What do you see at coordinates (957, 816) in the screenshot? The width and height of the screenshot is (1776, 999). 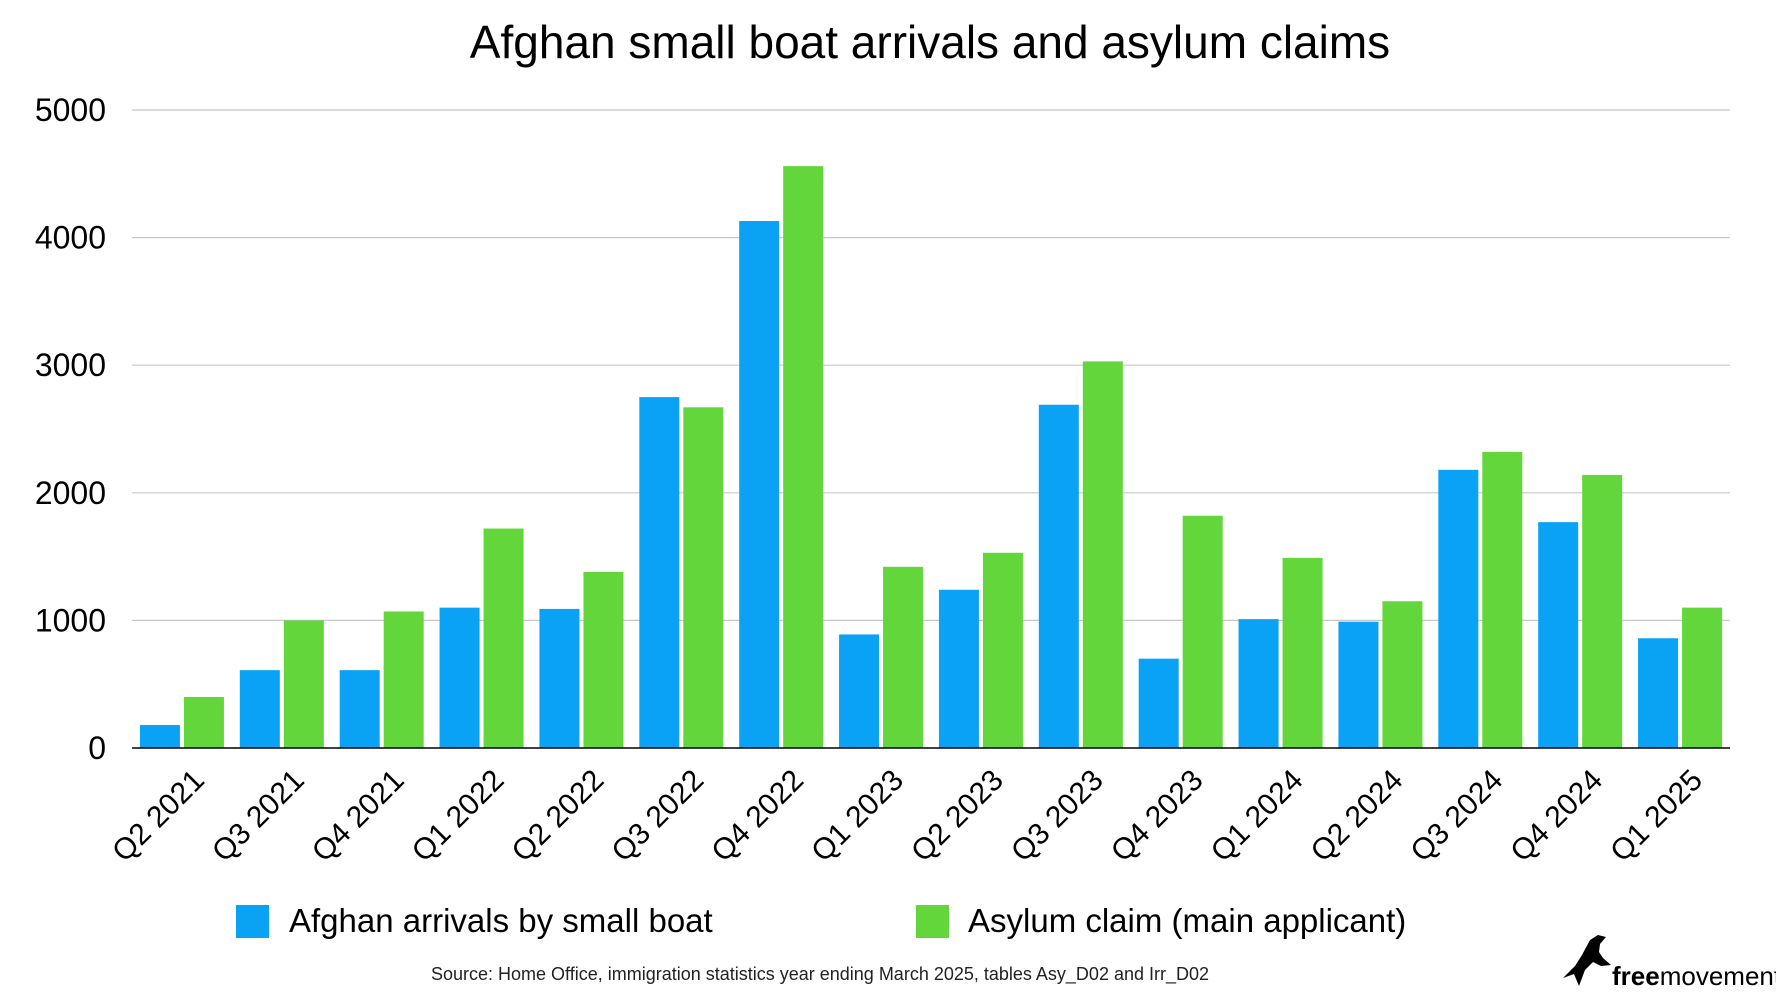 I see `x-tick-label: Q2 2023` at bounding box center [957, 816].